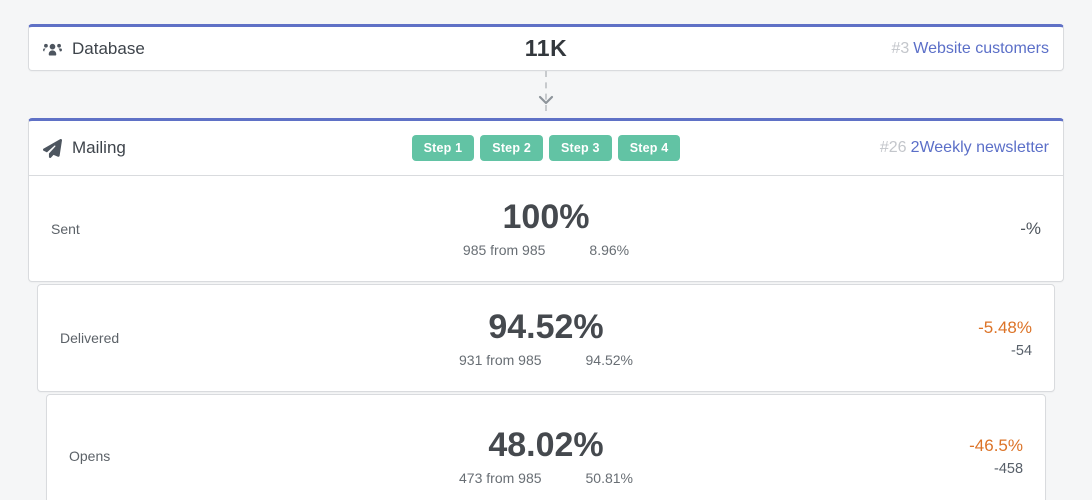 The image size is (1092, 500). What do you see at coordinates (832, 338) in the screenshot?
I see `delivered-delta-block: -5.48% -54` at bounding box center [832, 338].